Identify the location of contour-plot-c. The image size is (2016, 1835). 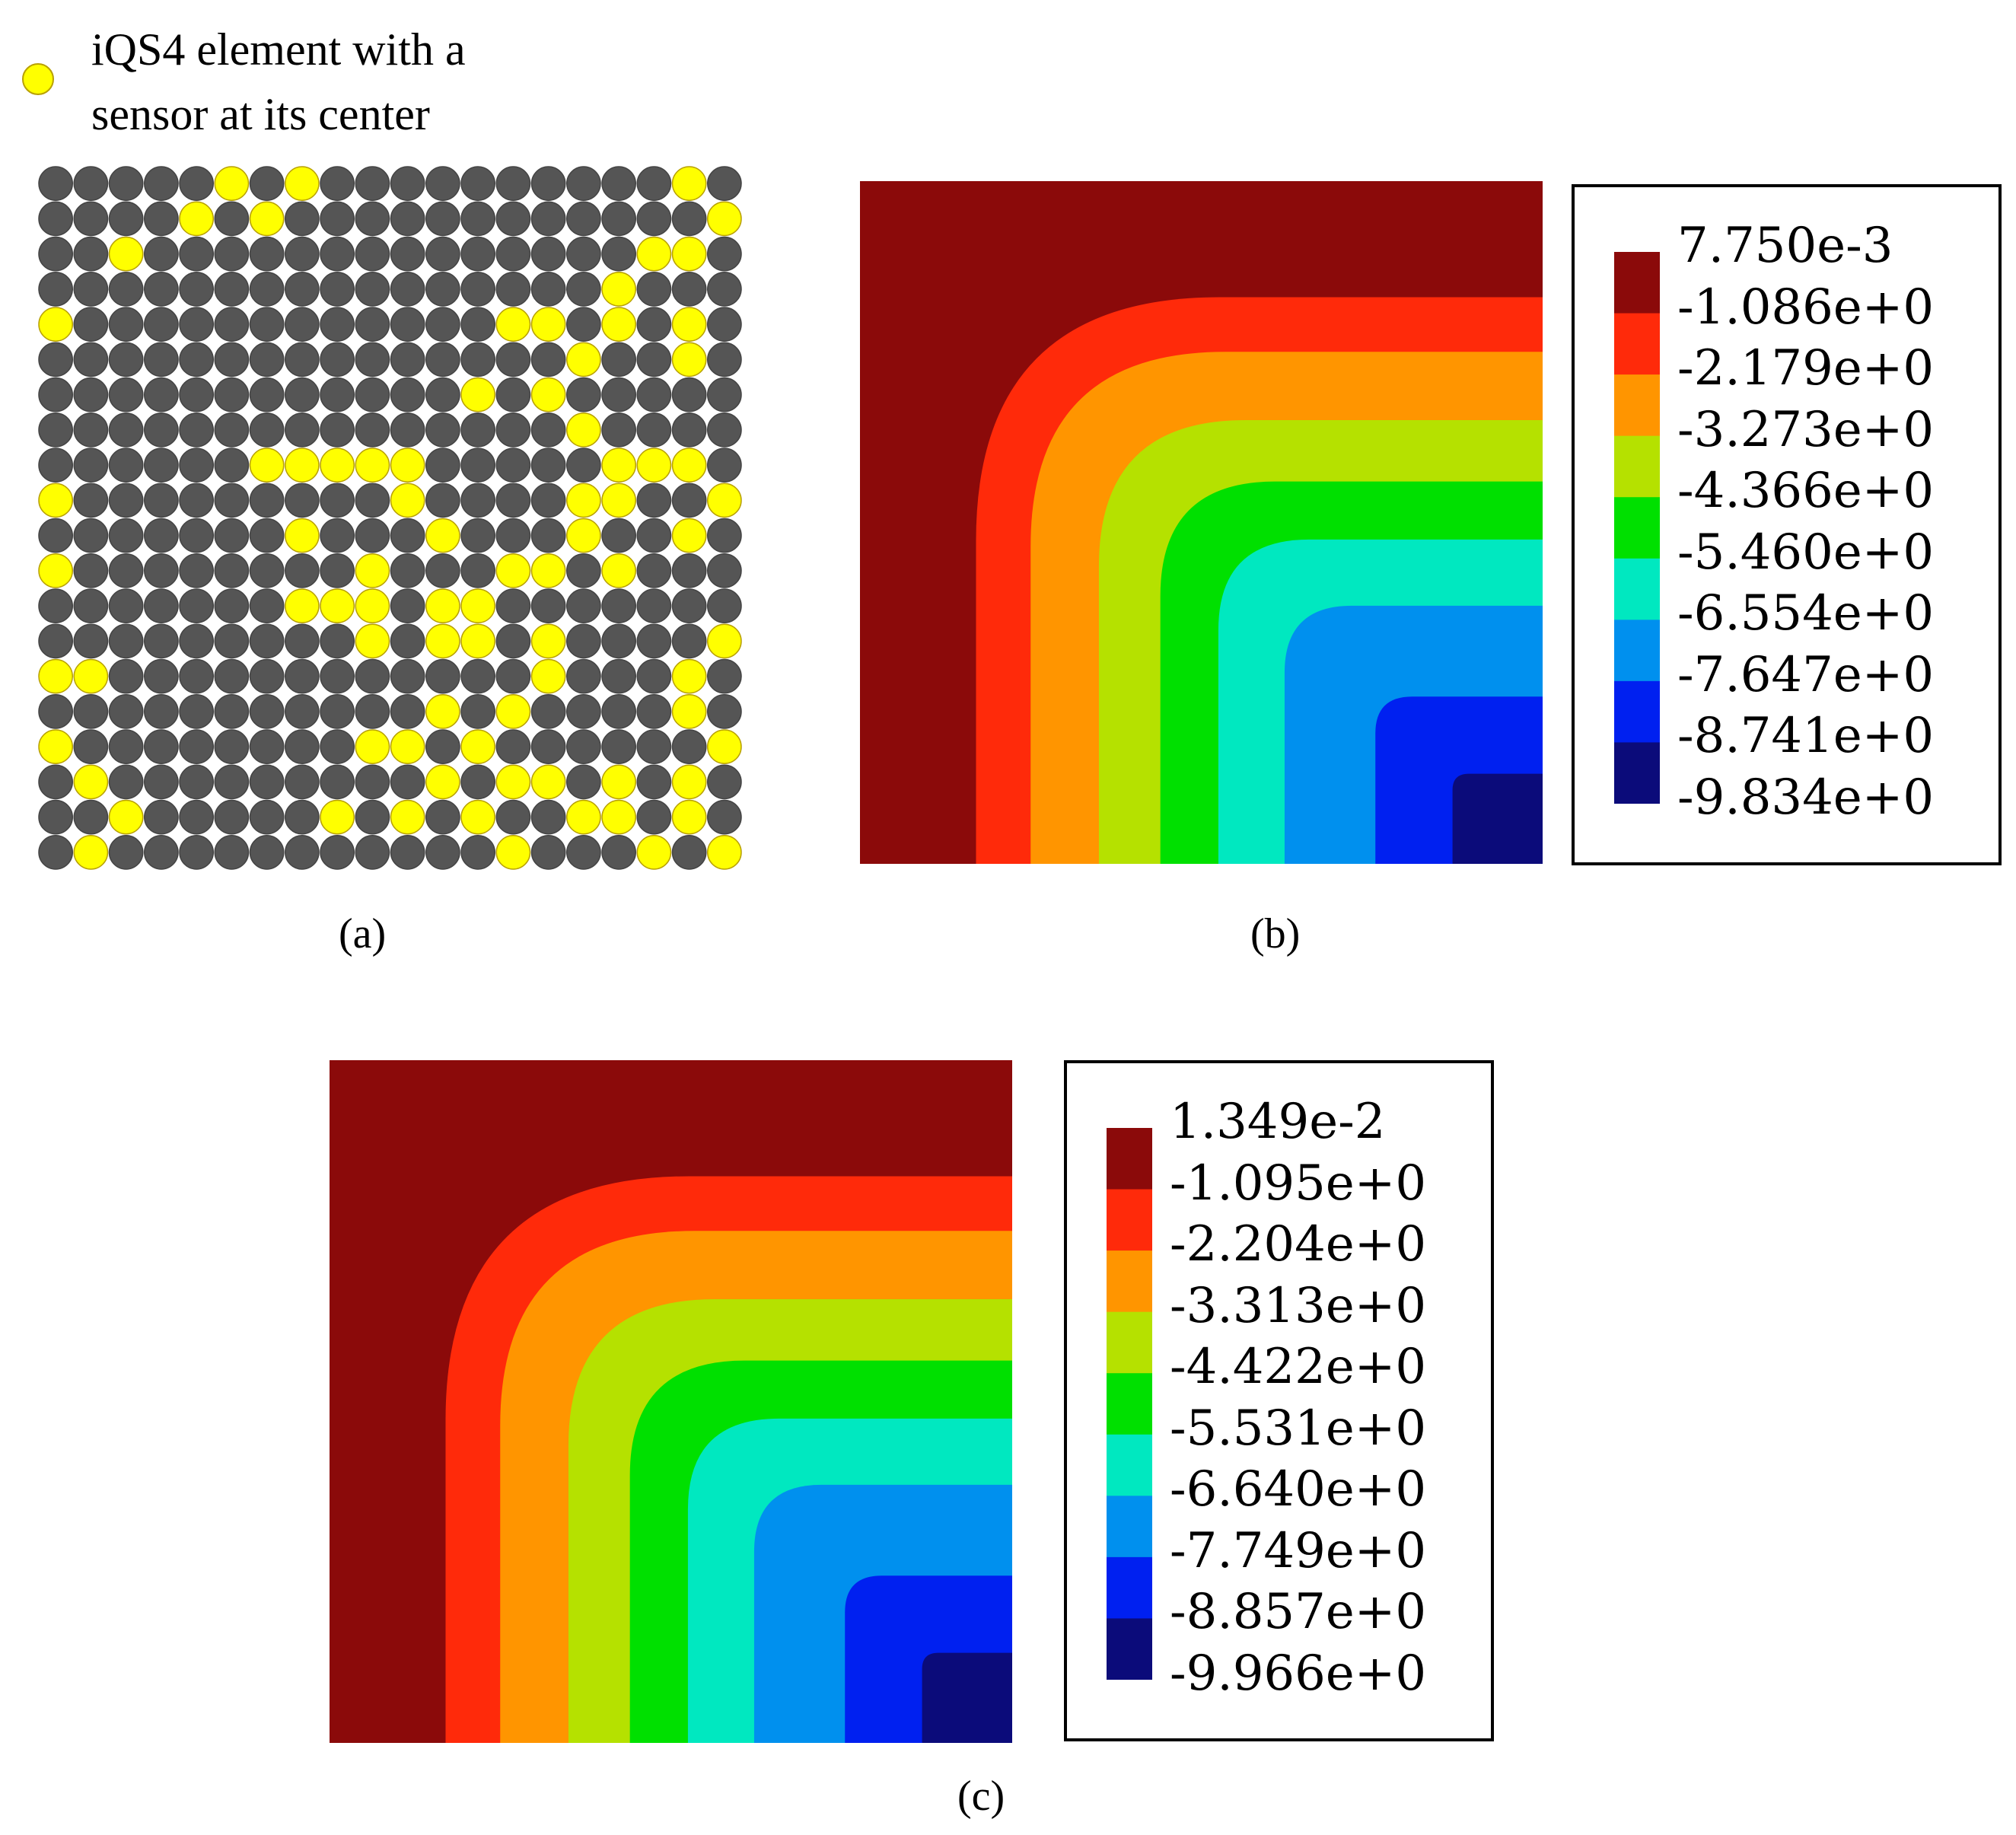
(671, 1401).